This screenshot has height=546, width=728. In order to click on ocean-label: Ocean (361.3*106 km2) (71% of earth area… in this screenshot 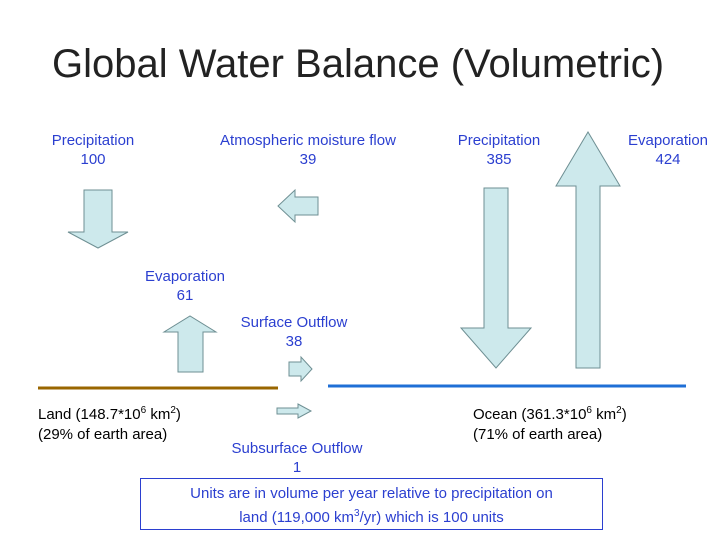, I will do `click(550, 423)`.